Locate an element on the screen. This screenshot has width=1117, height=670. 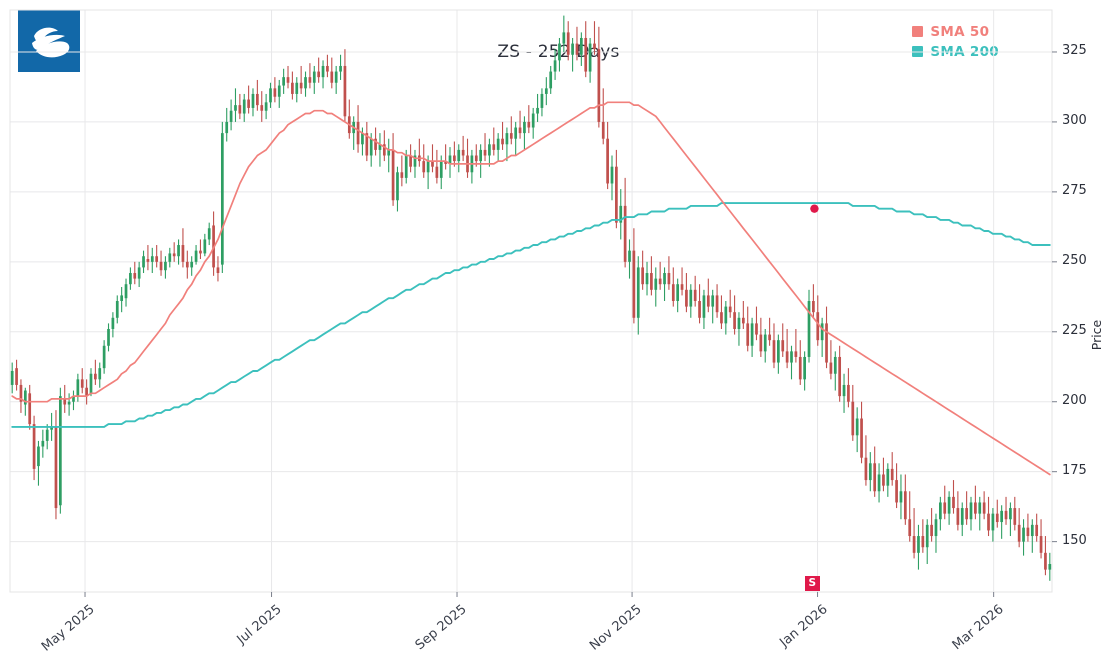
y-tick-label: 150 is located at coordinates (1074, 540).